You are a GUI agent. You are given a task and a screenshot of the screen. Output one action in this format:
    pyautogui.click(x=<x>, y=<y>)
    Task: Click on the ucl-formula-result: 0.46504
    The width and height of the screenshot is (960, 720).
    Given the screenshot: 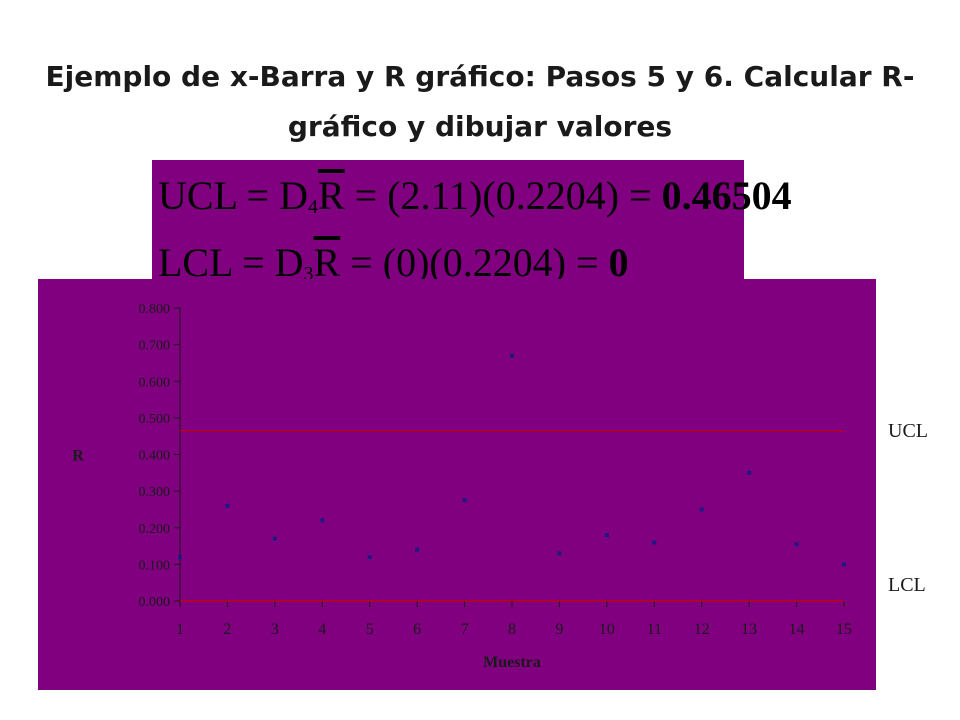 What is the action you would take?
    pyautogui.click(x=726, y=195)
    